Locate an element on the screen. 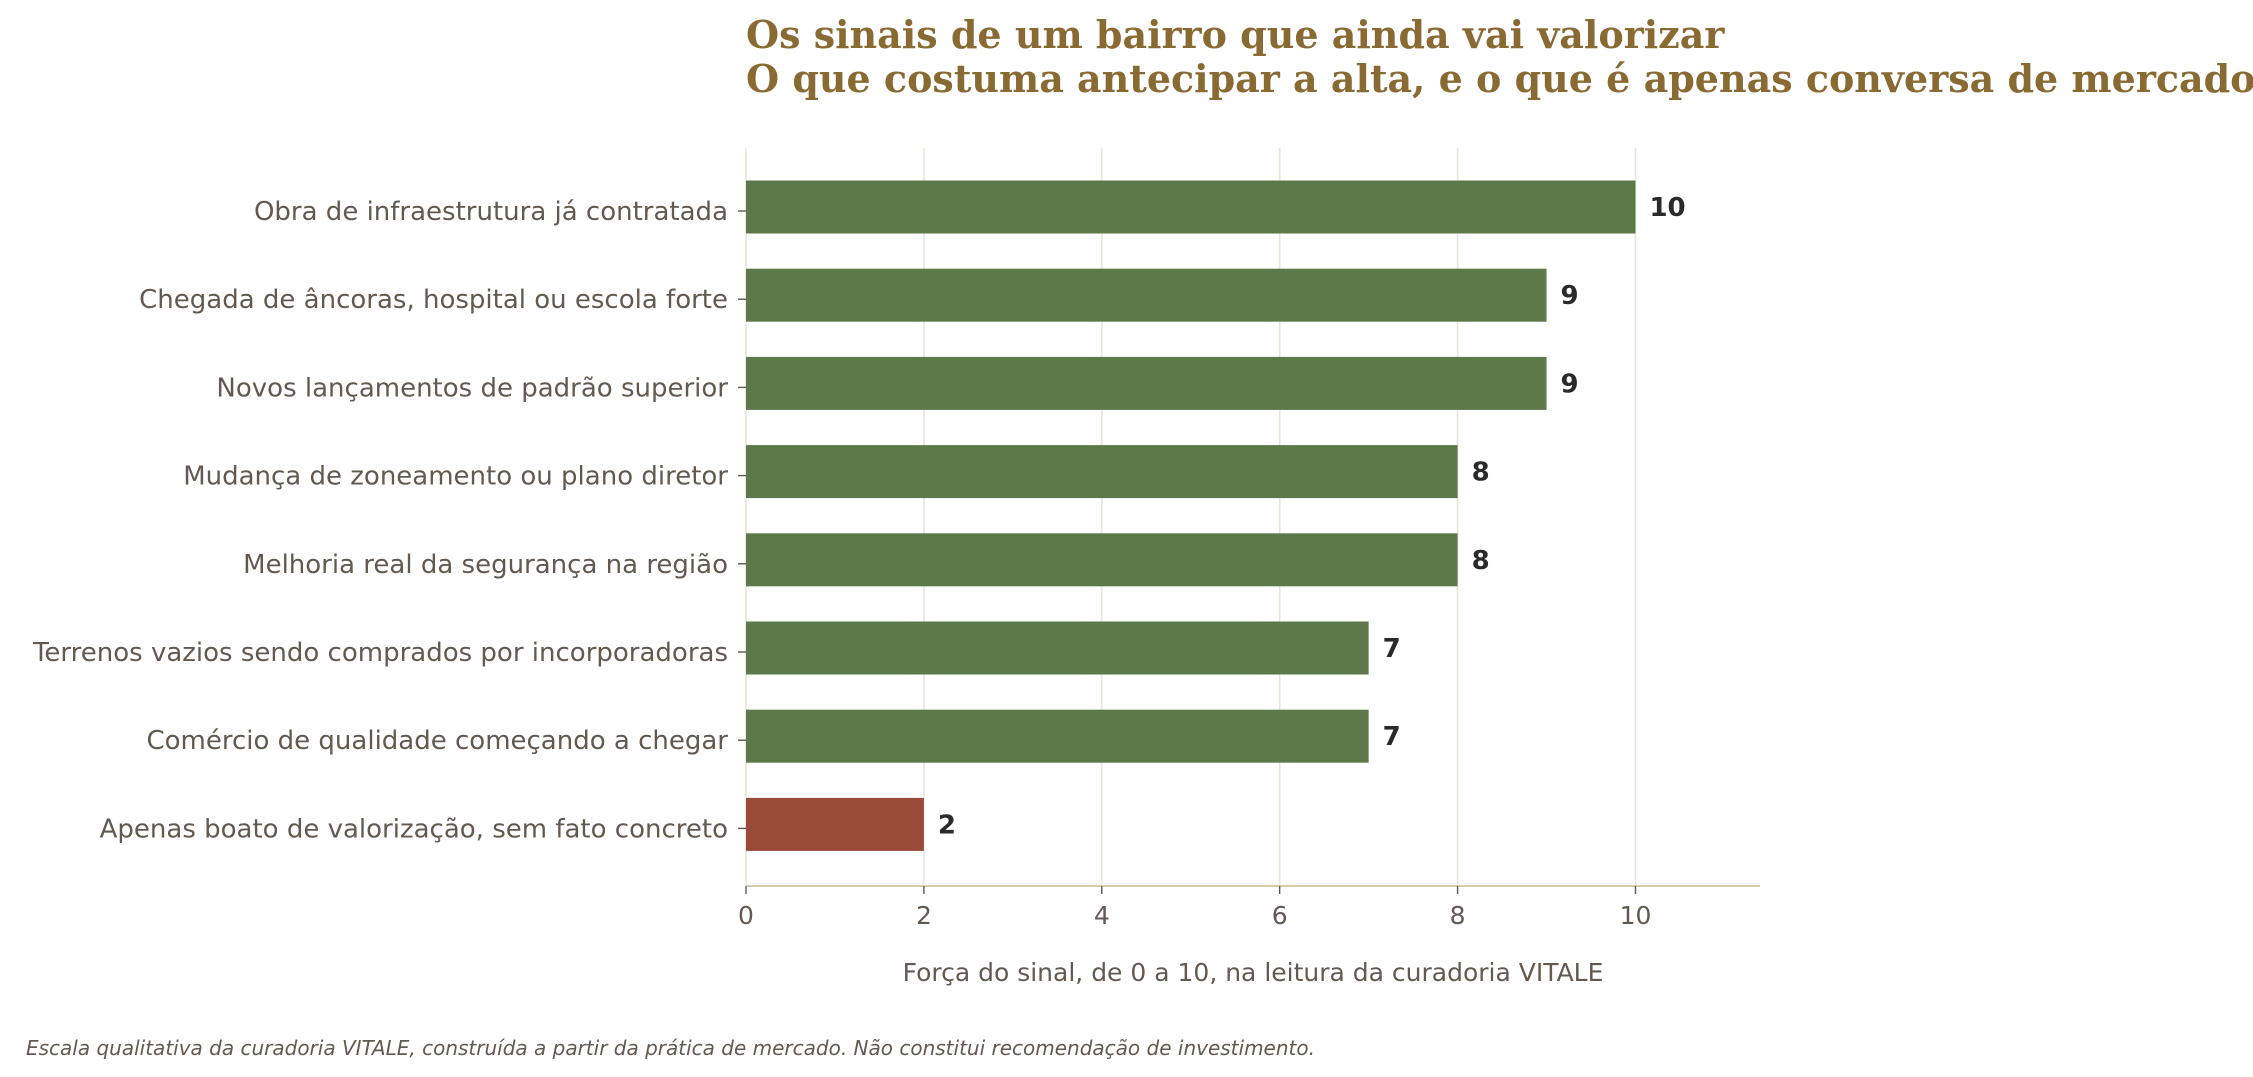  value-label: 2 is located at coordinates (947, 825).